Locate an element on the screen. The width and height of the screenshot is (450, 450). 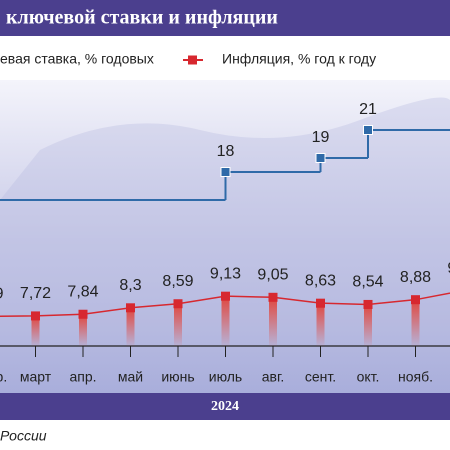
legend-label: Инфляция, % год к году is located at coordinates (299, 59).